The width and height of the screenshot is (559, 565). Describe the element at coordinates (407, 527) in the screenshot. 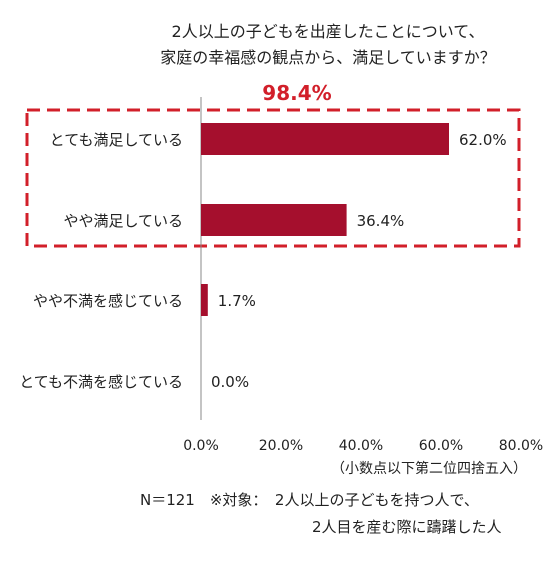

I see `footnote-line: 2人目を産む際に躊躇した人` at that location.